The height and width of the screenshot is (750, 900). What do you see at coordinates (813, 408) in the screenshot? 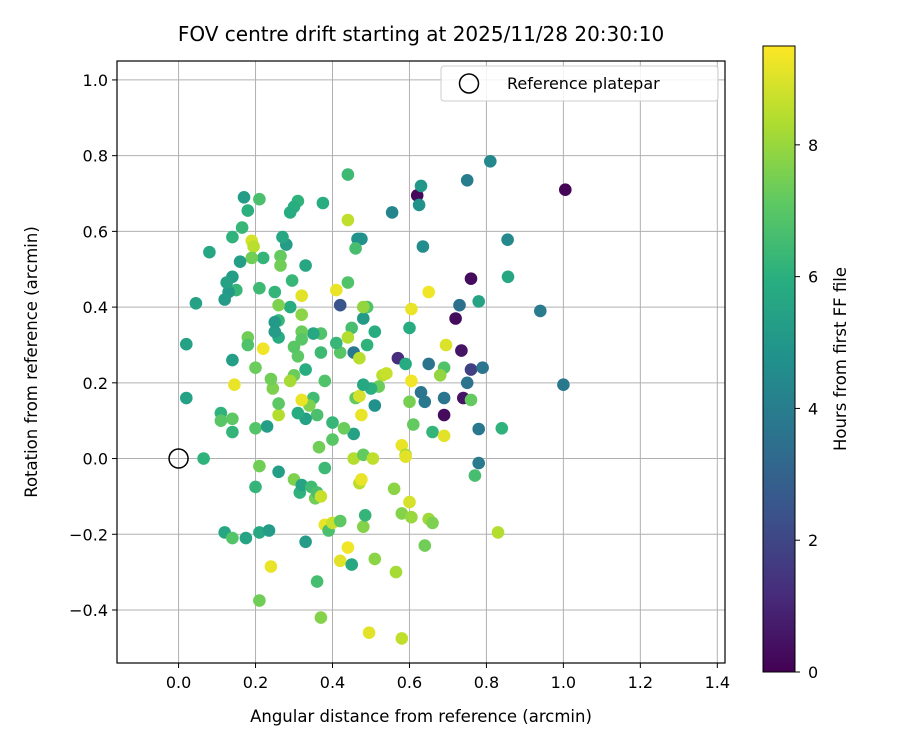
I see `colorbar-tick-label: 4` at bounding box center [813, 408].